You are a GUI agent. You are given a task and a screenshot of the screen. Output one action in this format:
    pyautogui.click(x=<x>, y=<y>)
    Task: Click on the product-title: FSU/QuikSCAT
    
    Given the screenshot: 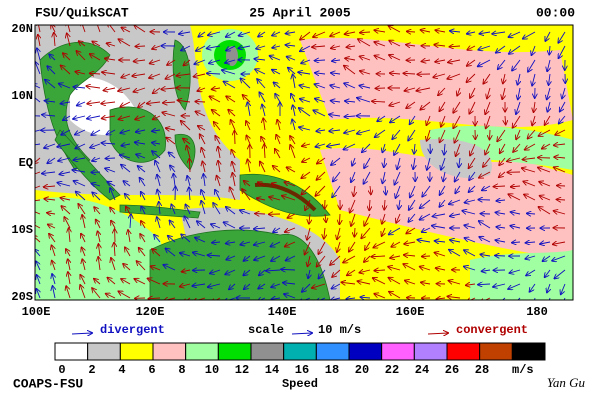 What is the action you would take?
    pyautogui.click(x=82, y=12)
    